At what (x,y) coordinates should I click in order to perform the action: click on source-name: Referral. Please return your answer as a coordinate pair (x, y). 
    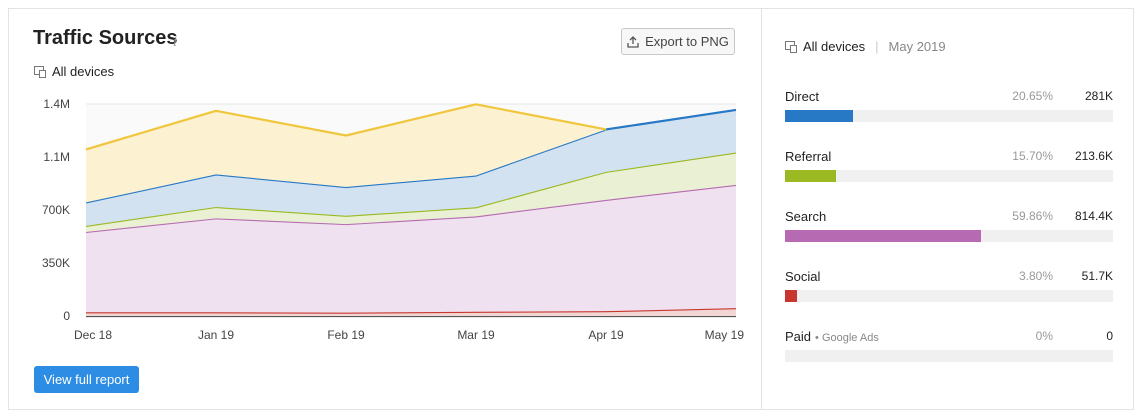
    Looking at the image, I should click on (808, 156).